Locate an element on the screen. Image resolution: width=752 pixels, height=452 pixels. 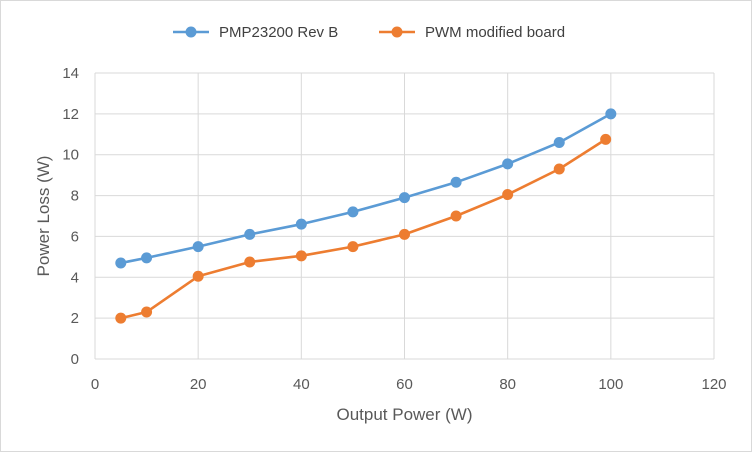
y-tick-label: 12 is located at coordinates (70, 114).